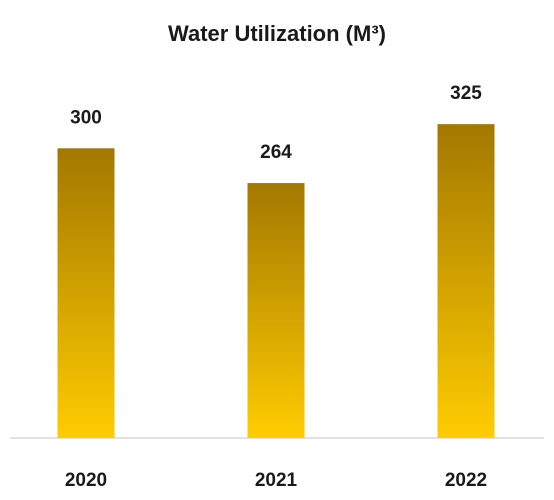 Image resolution: width=554 pixels, height=500 pixels. I want to click on value-label: 264, so click(276, 152).